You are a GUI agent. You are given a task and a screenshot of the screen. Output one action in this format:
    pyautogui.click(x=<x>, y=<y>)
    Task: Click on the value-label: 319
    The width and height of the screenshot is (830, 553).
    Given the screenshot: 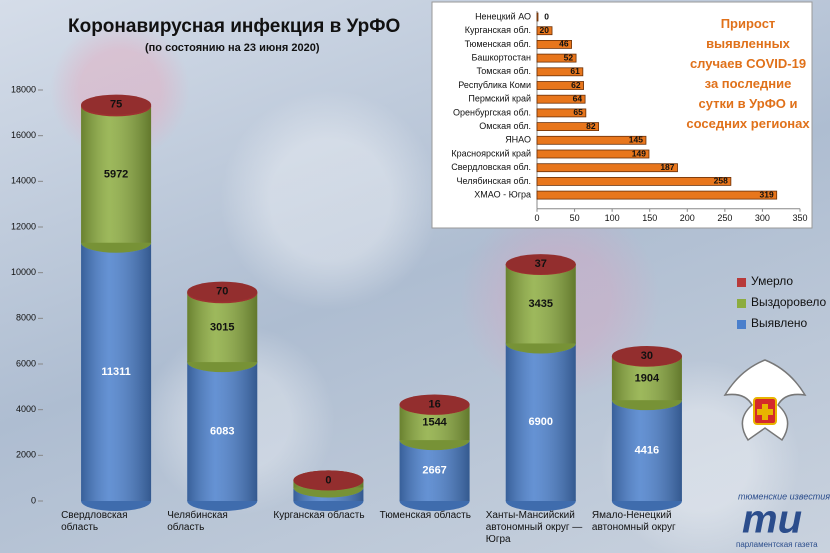 What is the action you would take?
    pyautogui.click(x=767, y=194)
    